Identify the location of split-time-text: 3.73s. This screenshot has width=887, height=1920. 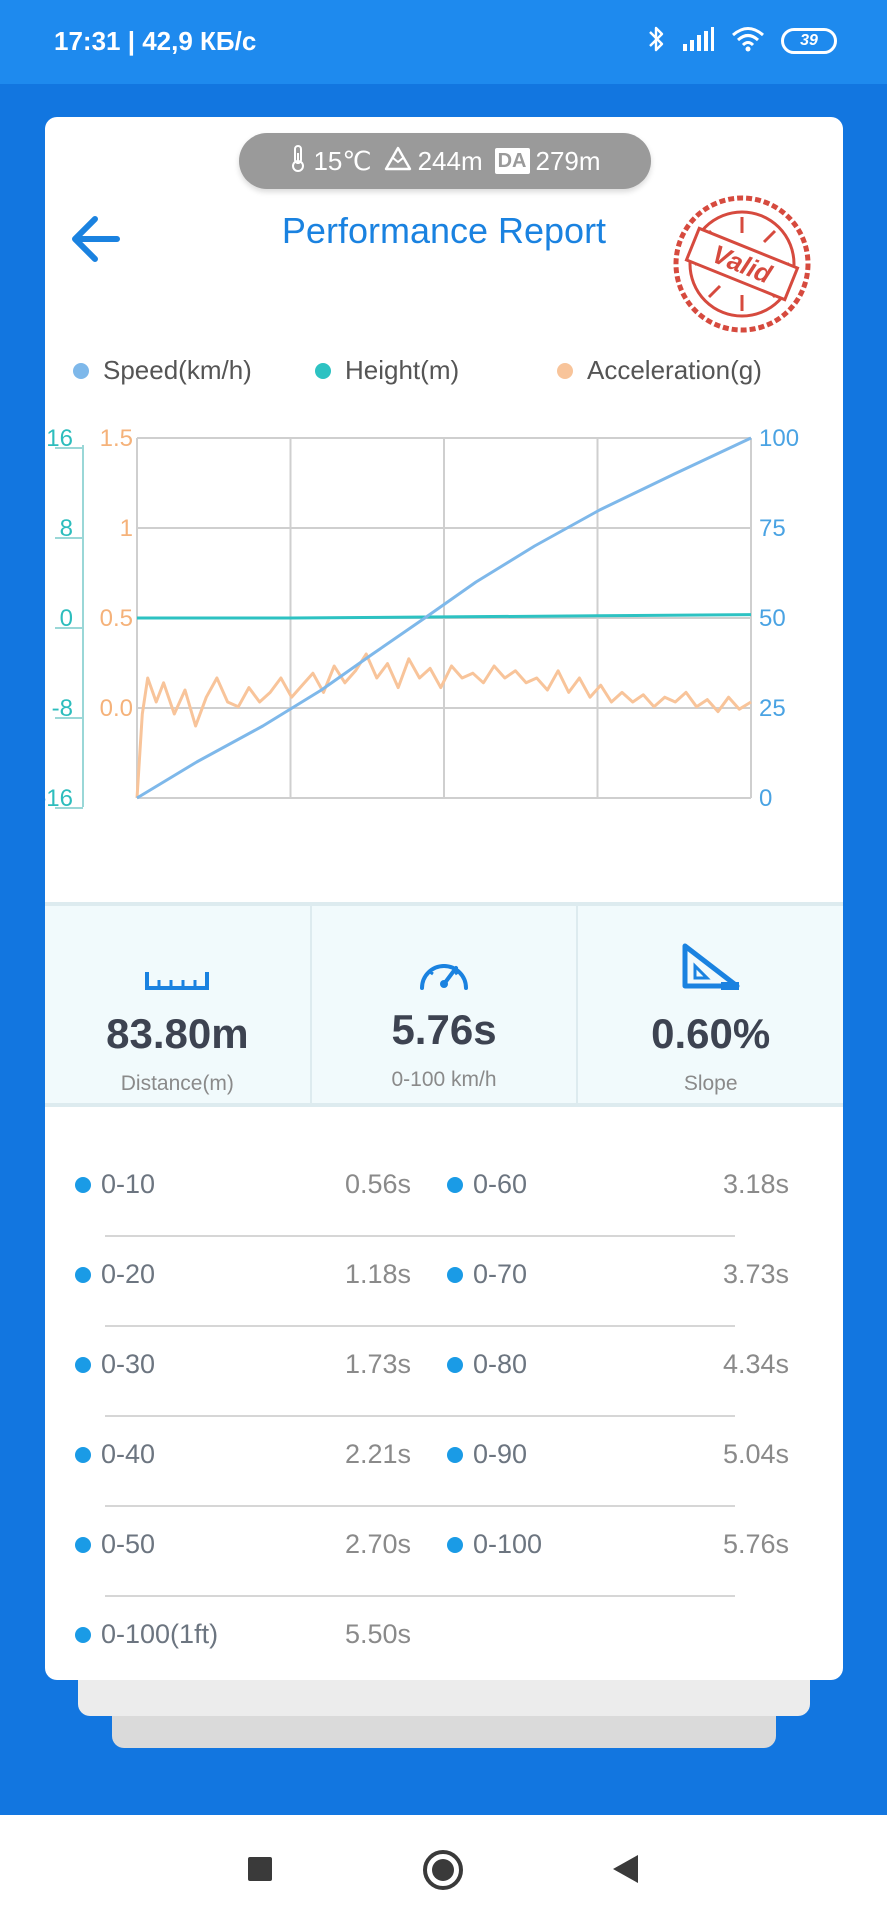
(755, 1274).